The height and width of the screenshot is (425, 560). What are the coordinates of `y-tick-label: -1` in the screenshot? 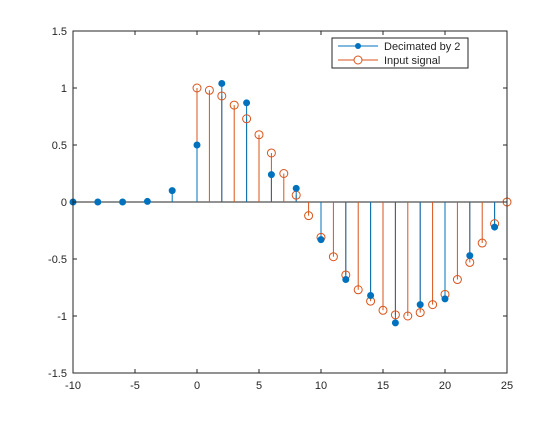 It's located at (62, 317).